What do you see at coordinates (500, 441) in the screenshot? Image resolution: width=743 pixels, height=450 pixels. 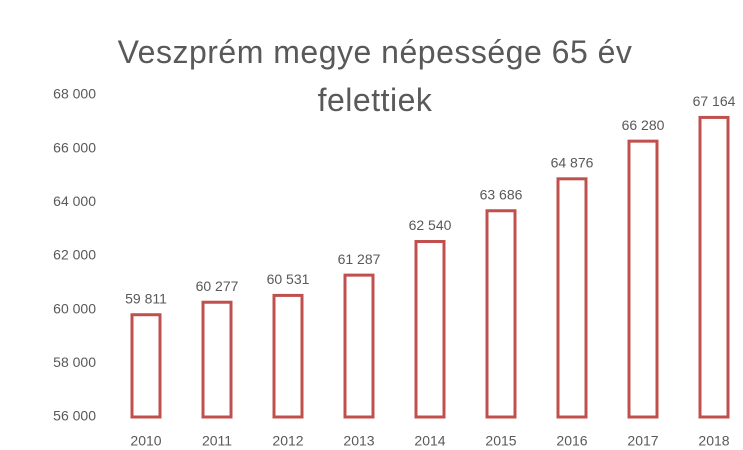 I see `x-tick-label: 2015` at bounding box center [500, 441].